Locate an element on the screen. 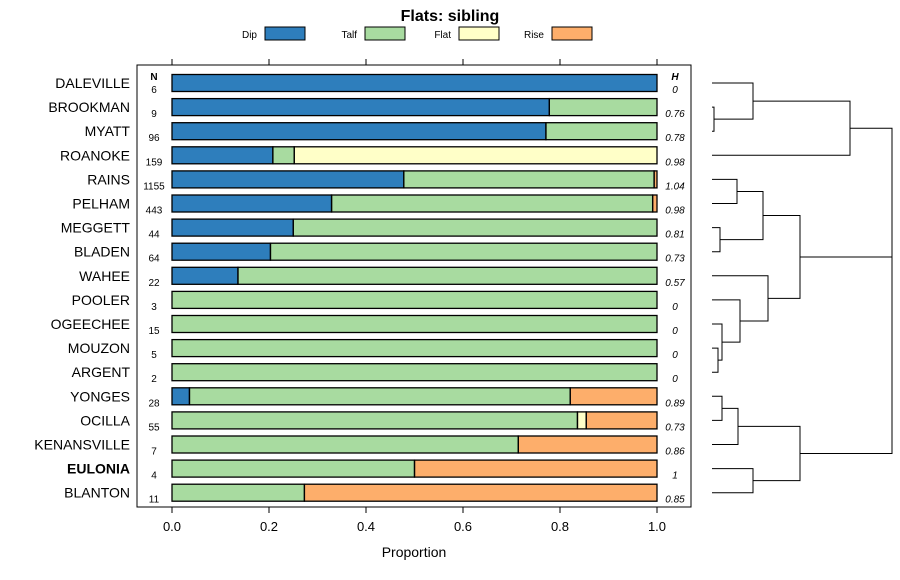  row-label: BLANTON is located at coordinates (97, 493).